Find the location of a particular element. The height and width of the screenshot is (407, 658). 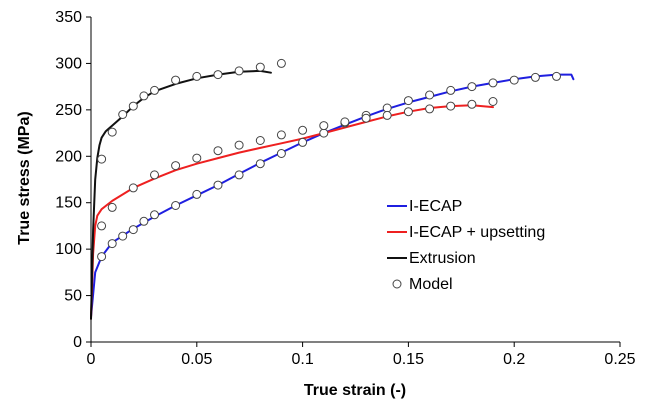

legend-item-i-ecap-upsetting: I-ECAP + upsetting is located at coordinates (466, 232).